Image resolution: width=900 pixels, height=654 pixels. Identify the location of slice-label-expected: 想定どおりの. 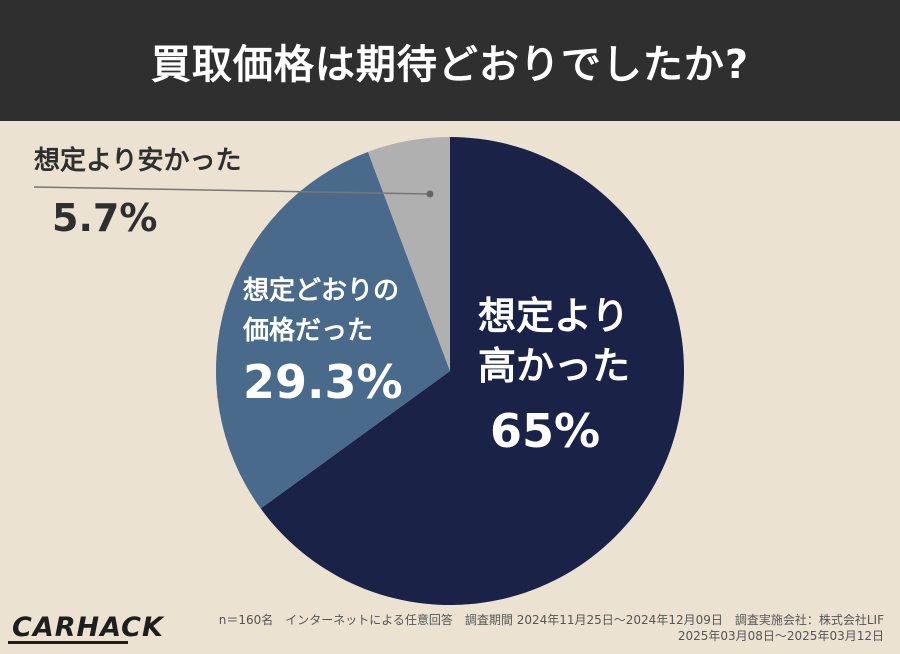
(321, 290).